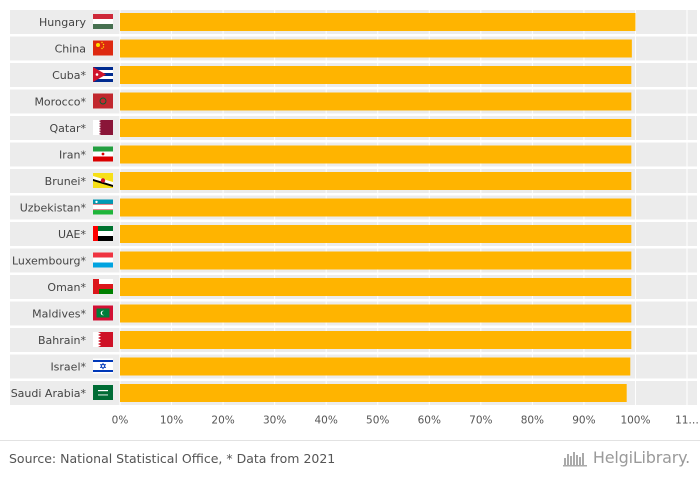 The height and width of the screenshot is (483, 700). What do you see at coordinates (53, 208) in the screenshot?
I see `category-label: Uzbekistan*` at bounding box center [53, 208].